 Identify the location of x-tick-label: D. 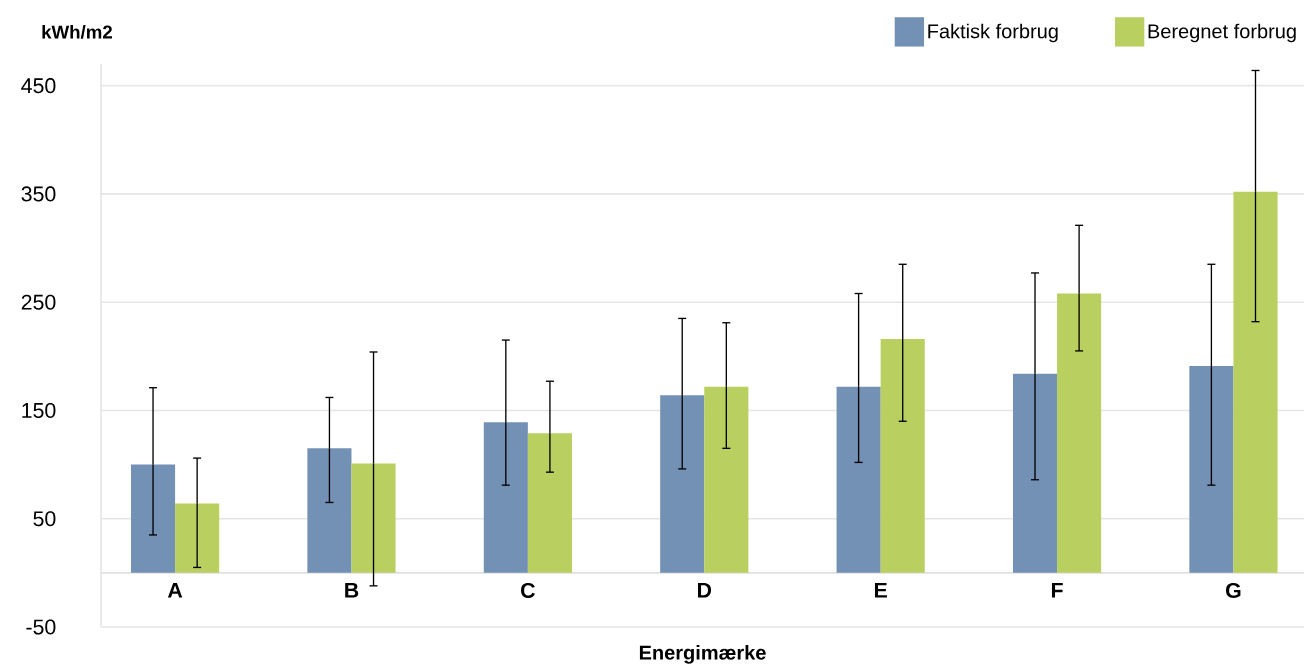
(704, 590).